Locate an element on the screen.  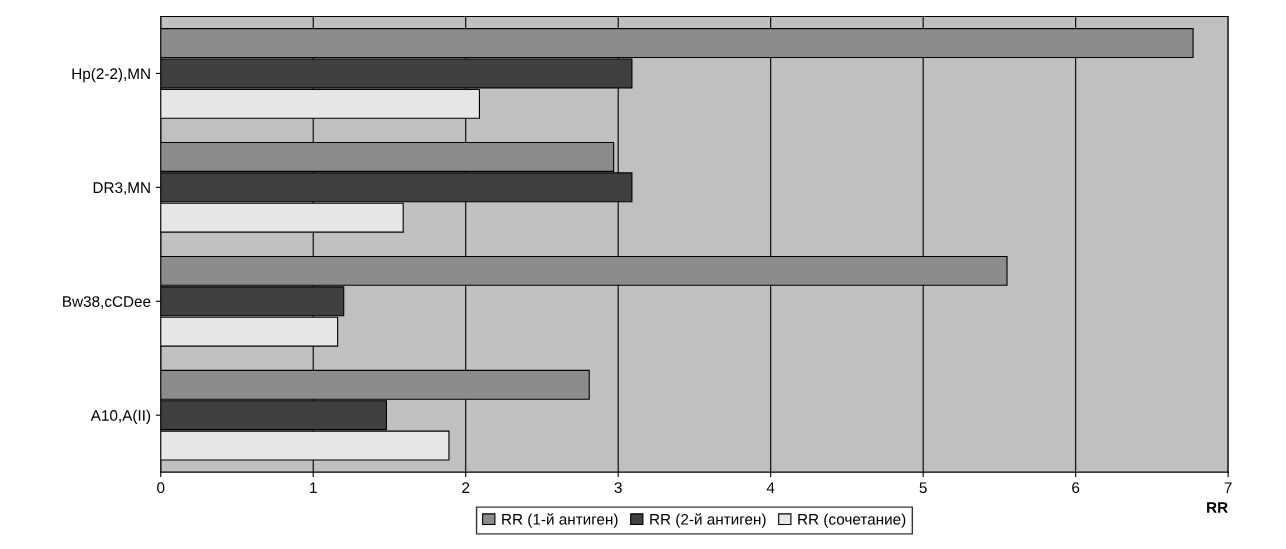
y-tick-label: Hp(2-2),MN is located at coordinates (111, 75).